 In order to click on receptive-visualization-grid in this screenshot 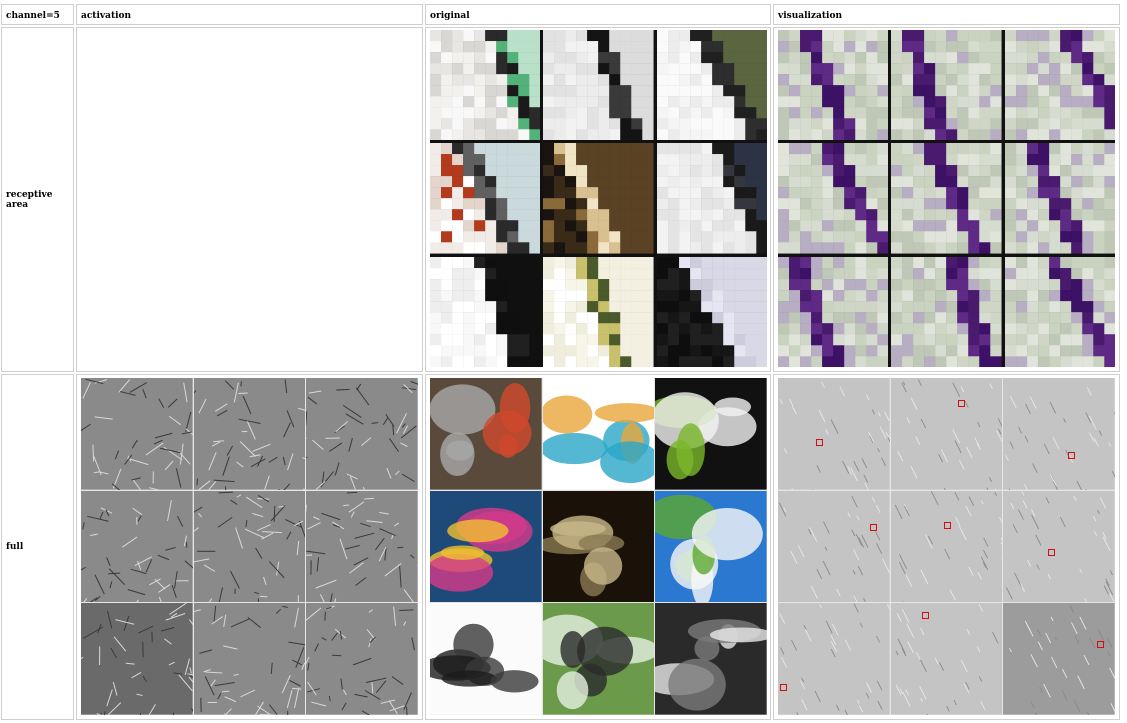, I will do `click(946, 198)`.